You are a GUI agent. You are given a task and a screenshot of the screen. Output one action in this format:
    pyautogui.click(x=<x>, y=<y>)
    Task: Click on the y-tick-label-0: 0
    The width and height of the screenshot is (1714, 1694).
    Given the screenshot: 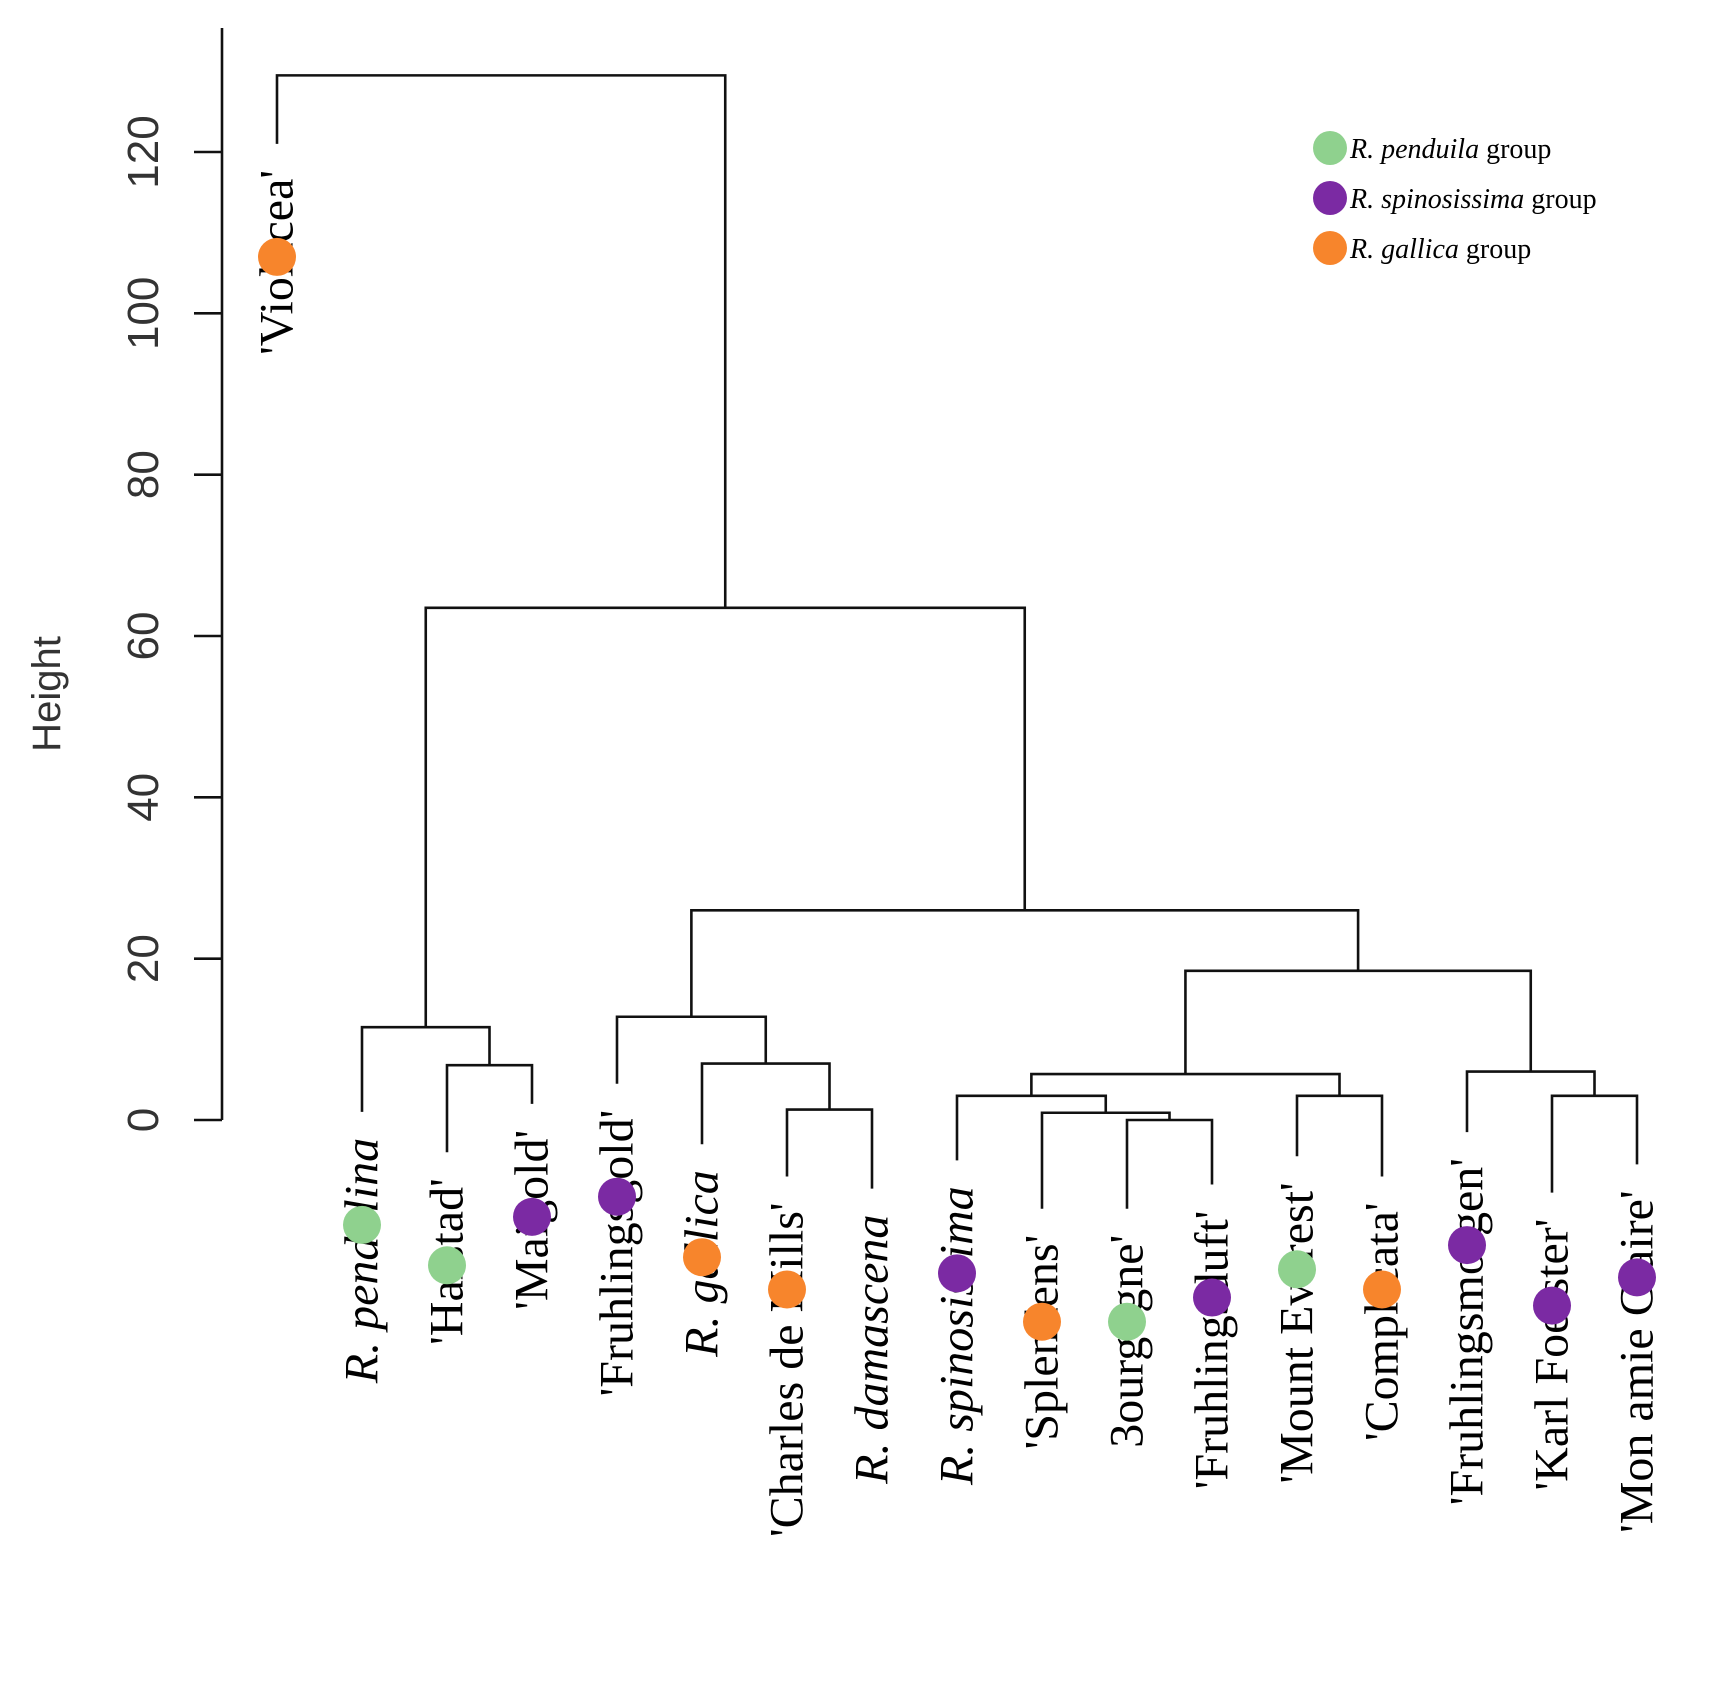 What is the action you would take?
    pyautogui.click(x=143, y=1120)
    